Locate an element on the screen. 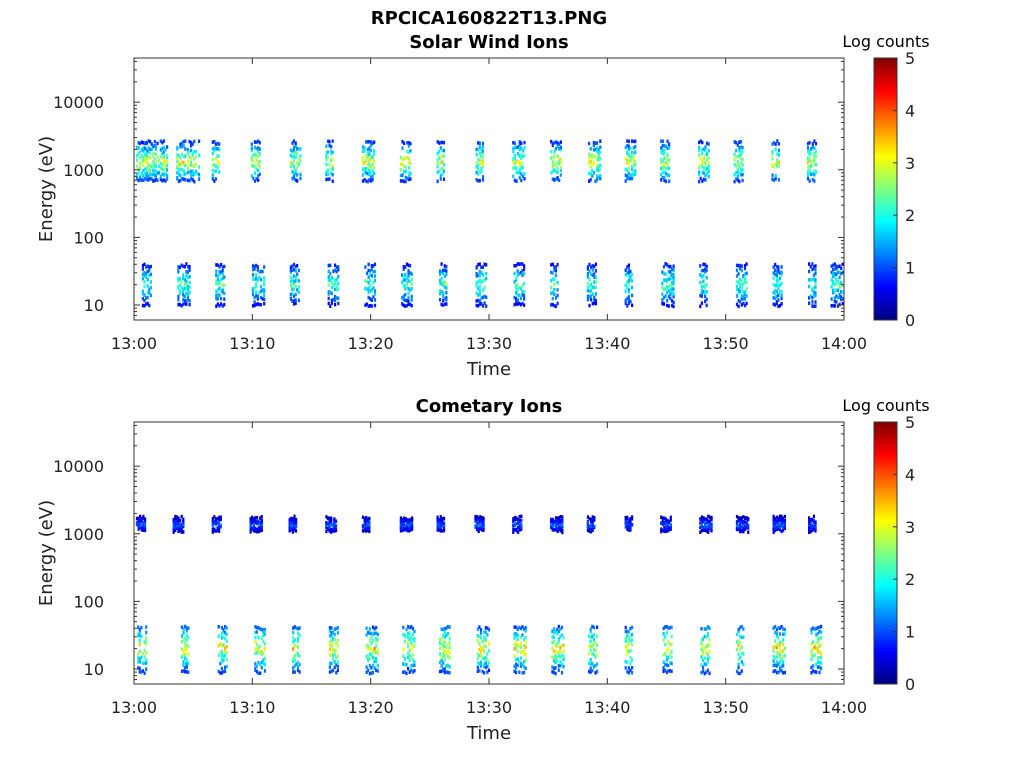 The image size is (1024, 768). x-tick-label: 13:20 is located at coordinates (371, 343).